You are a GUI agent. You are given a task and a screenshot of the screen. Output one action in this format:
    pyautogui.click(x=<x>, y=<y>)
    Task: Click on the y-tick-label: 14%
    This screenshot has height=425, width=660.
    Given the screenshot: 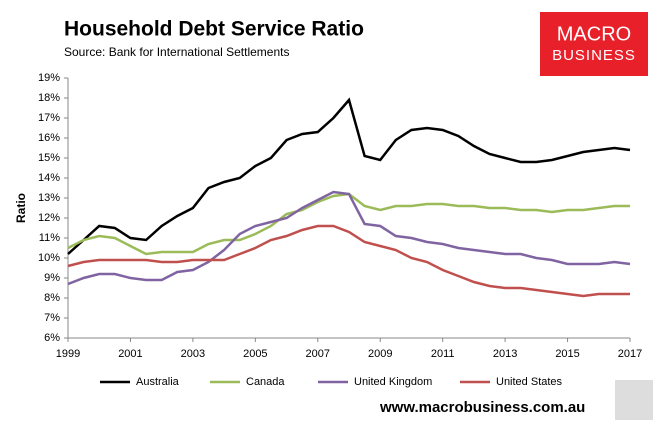 What is the action you would take?
    pyautogui.click(x=49, y=178)
    